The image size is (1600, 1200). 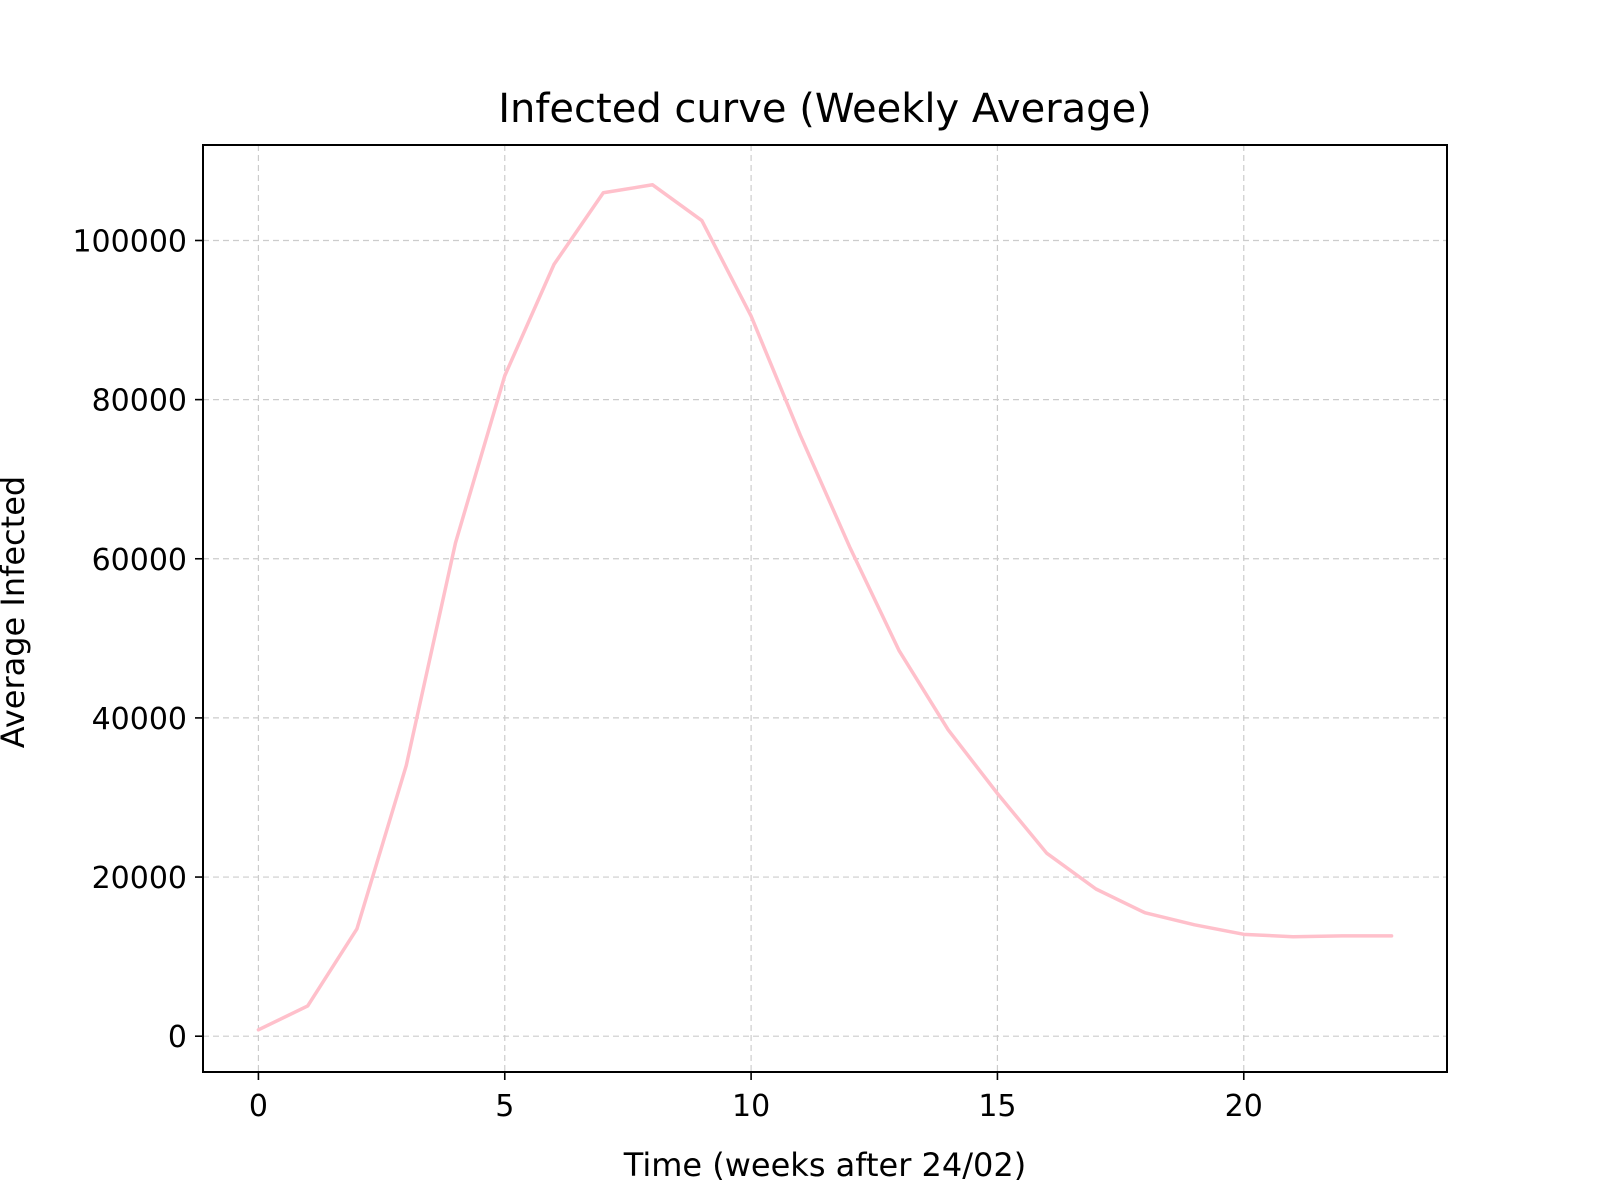 I want to click on y-tick-label: 40000, so click(x=139, y=719).